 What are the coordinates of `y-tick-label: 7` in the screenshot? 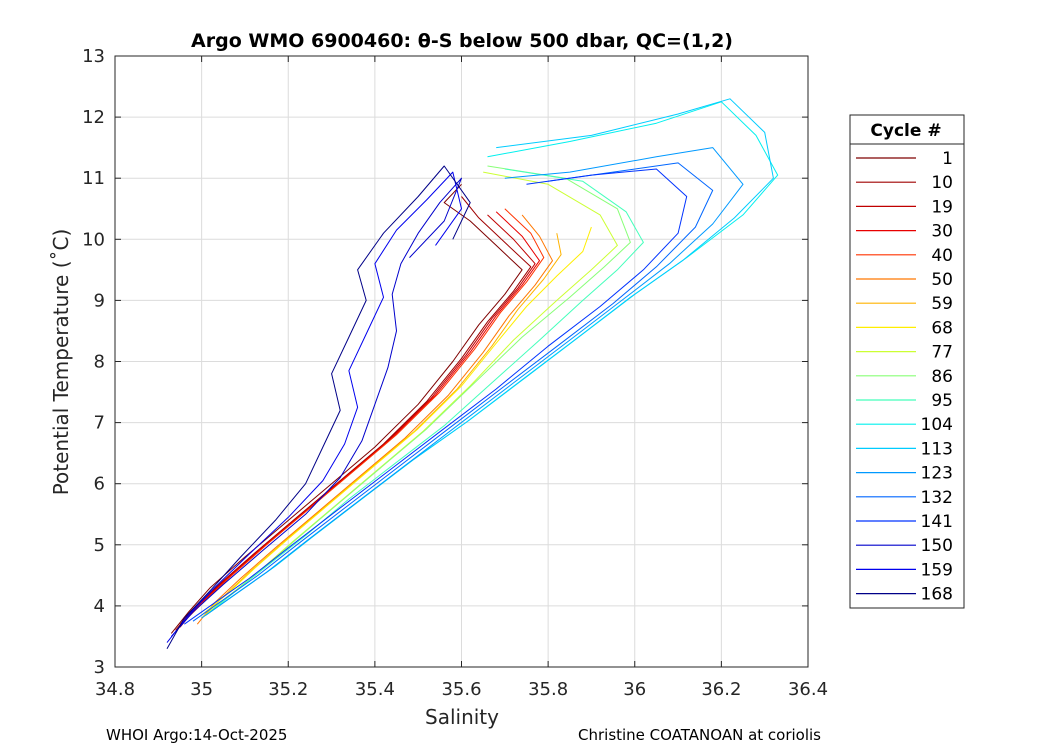 It's located at (99, 423).